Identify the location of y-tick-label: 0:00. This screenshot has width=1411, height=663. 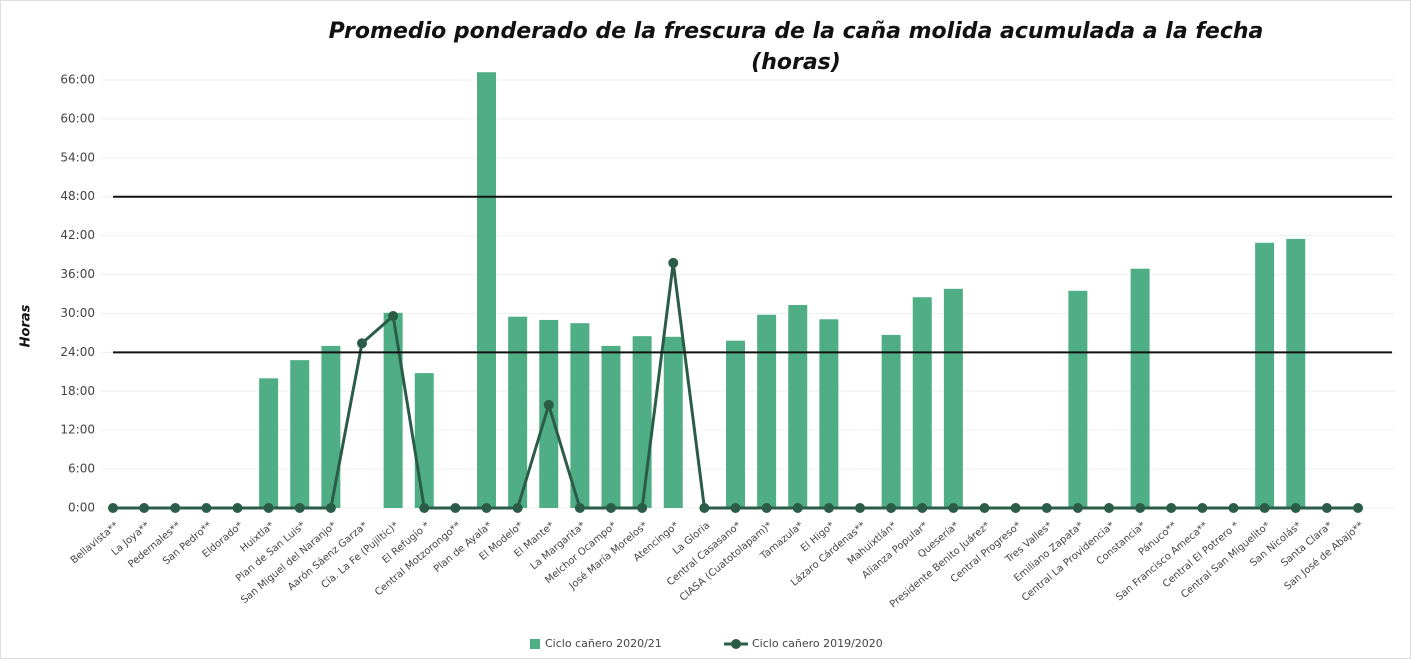
(81, 508).